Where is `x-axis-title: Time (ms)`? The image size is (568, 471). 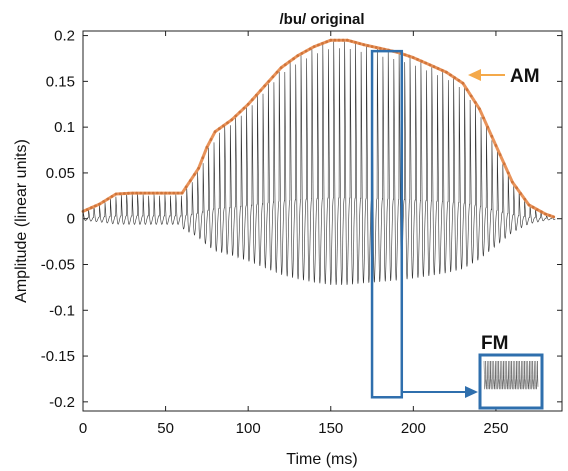
x-axis-title: Time (ms) is located at coordinates (321, 459).